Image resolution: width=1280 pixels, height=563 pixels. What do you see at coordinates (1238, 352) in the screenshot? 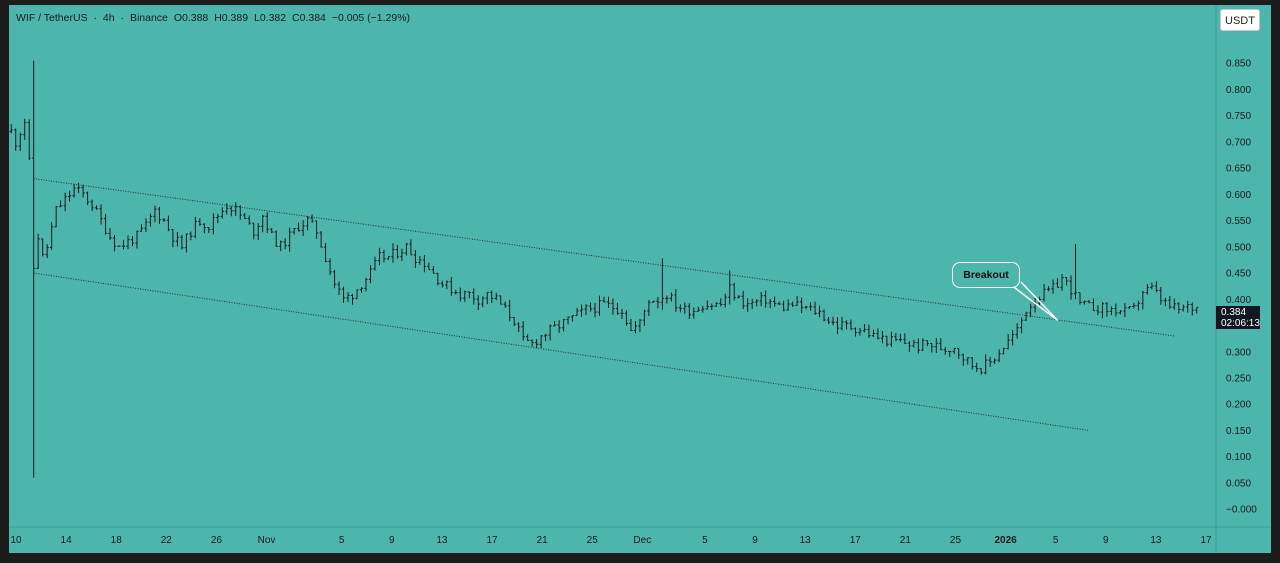
I see `price-tick-label: 0.300` at bounding box center [1238, 352].